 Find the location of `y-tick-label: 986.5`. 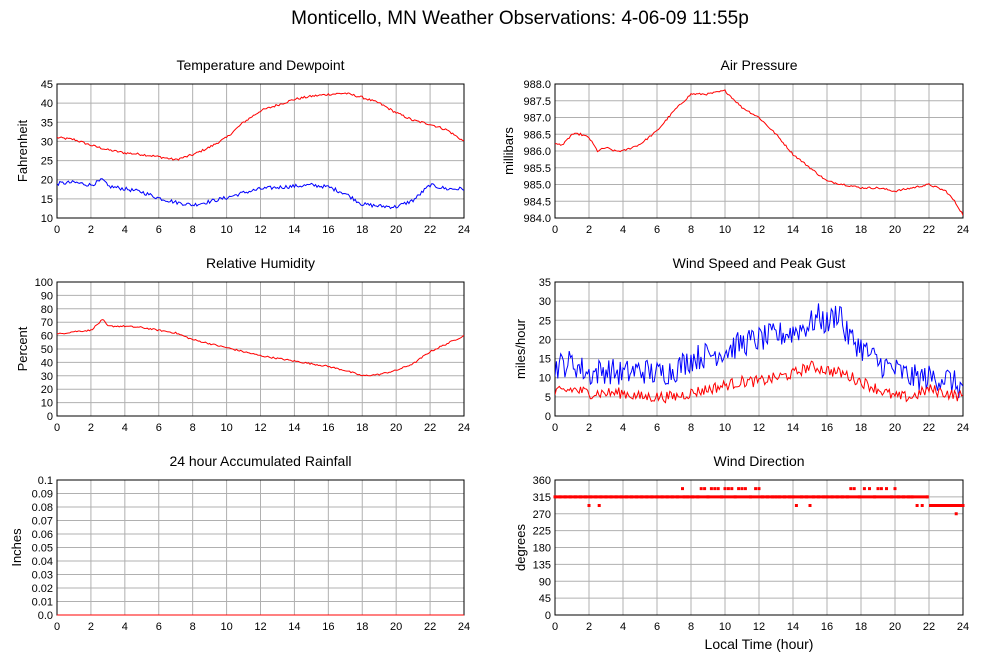

y-tick-label: 986.5 is located at coordinates (537, 135).